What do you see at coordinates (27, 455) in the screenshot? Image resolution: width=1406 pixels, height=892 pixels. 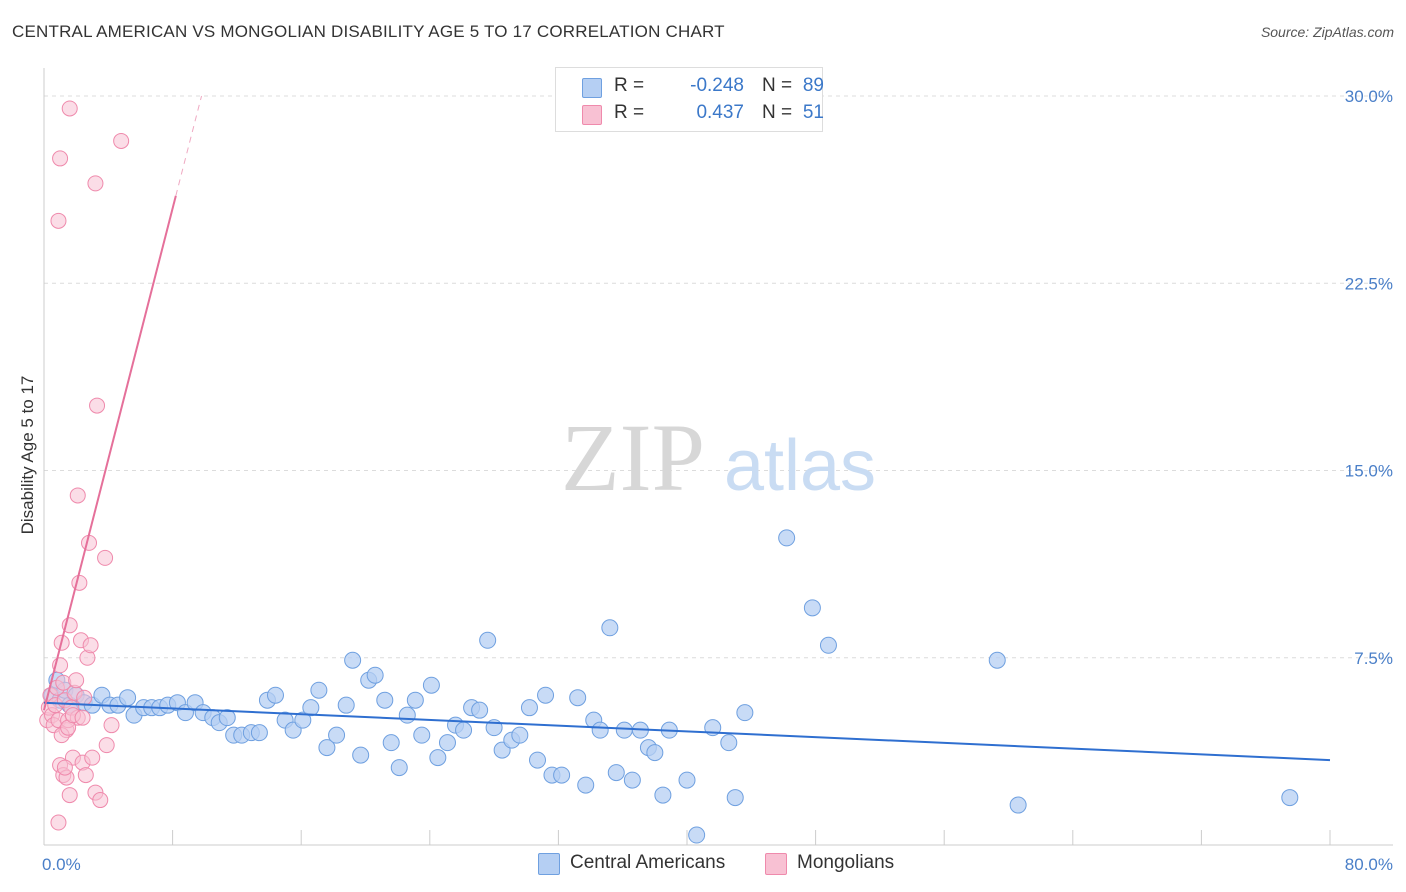 I see `y-axis-label: Disability Age 5 to 17` at bounding box center [27, 455].